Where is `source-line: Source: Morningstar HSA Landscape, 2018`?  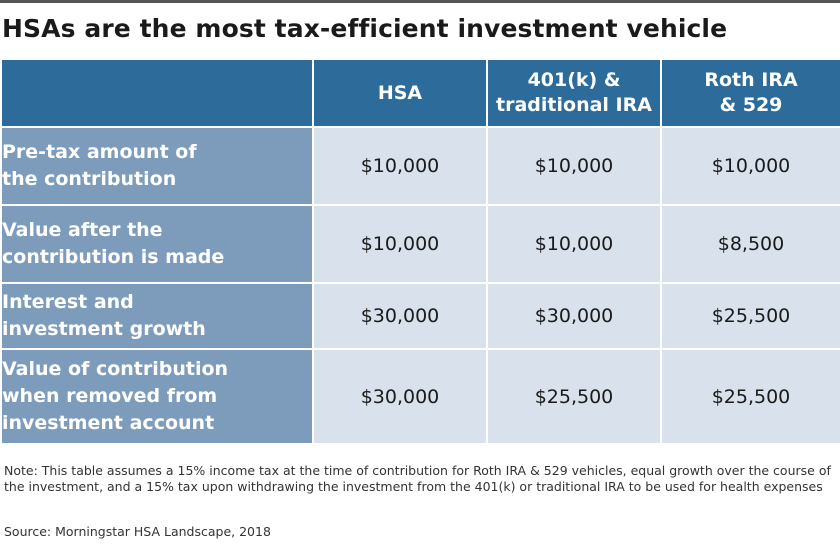 source-line: Source: Morningstar HSA Landscape, 2018 is located at coordinates (137, 531).